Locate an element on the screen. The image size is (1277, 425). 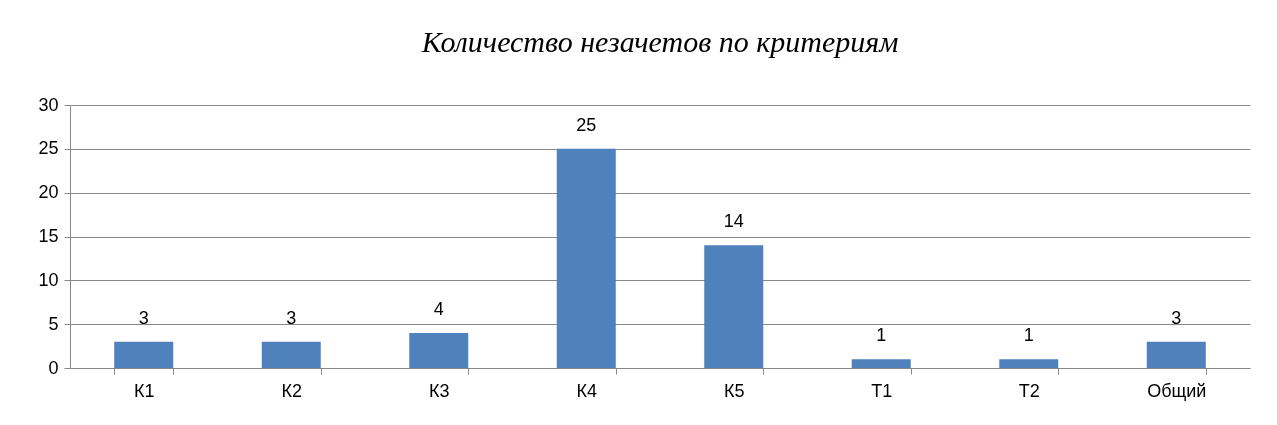
y-tick-label: 20 is located at coordinates (48, 192).